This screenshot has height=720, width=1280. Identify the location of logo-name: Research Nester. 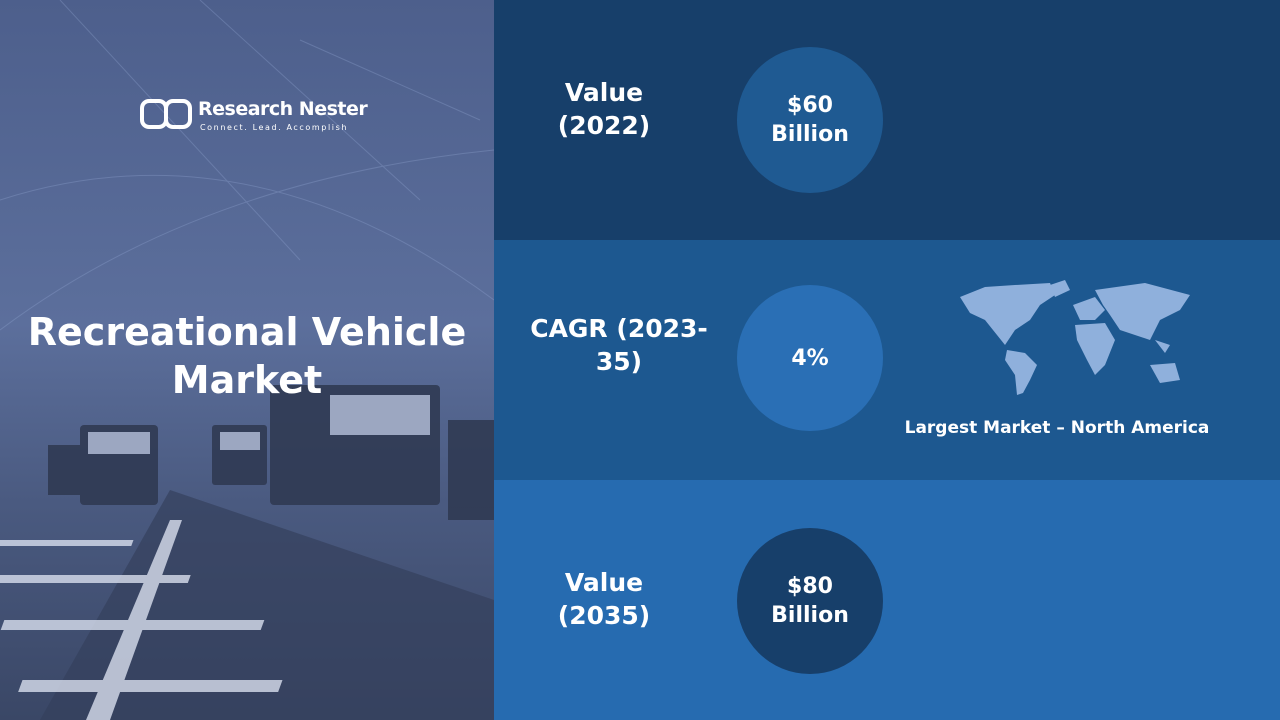
(283, 109).